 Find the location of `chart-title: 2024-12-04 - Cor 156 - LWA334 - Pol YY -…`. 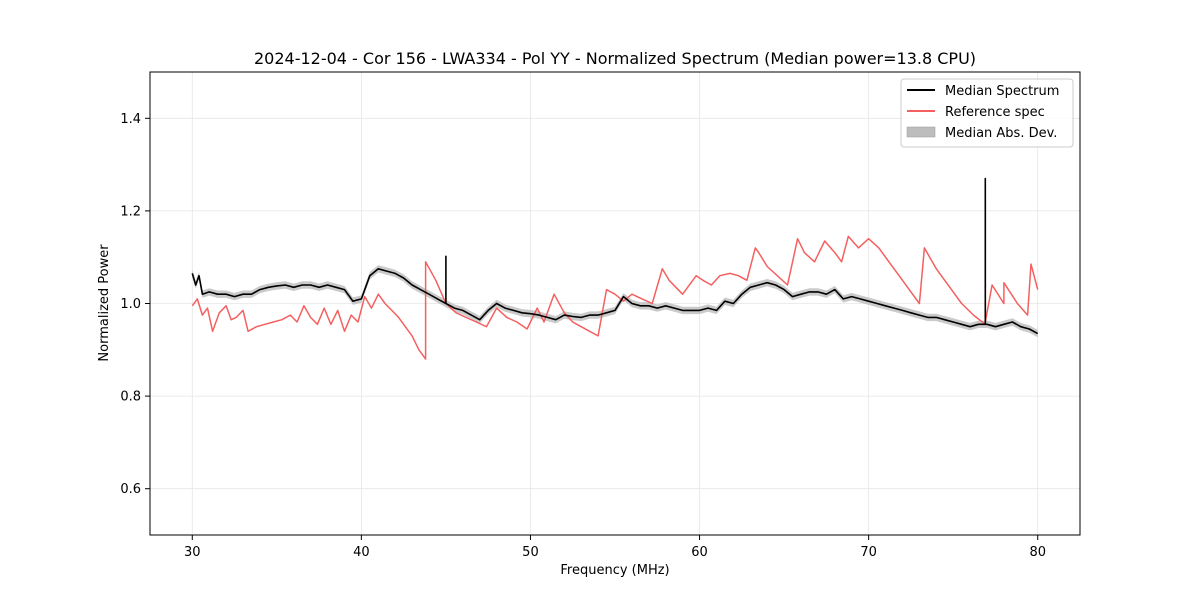

chart-title: 2024-12-04 - Cor 156 - LWA334 - Pol YY -… is located at coordinates (615, 58).